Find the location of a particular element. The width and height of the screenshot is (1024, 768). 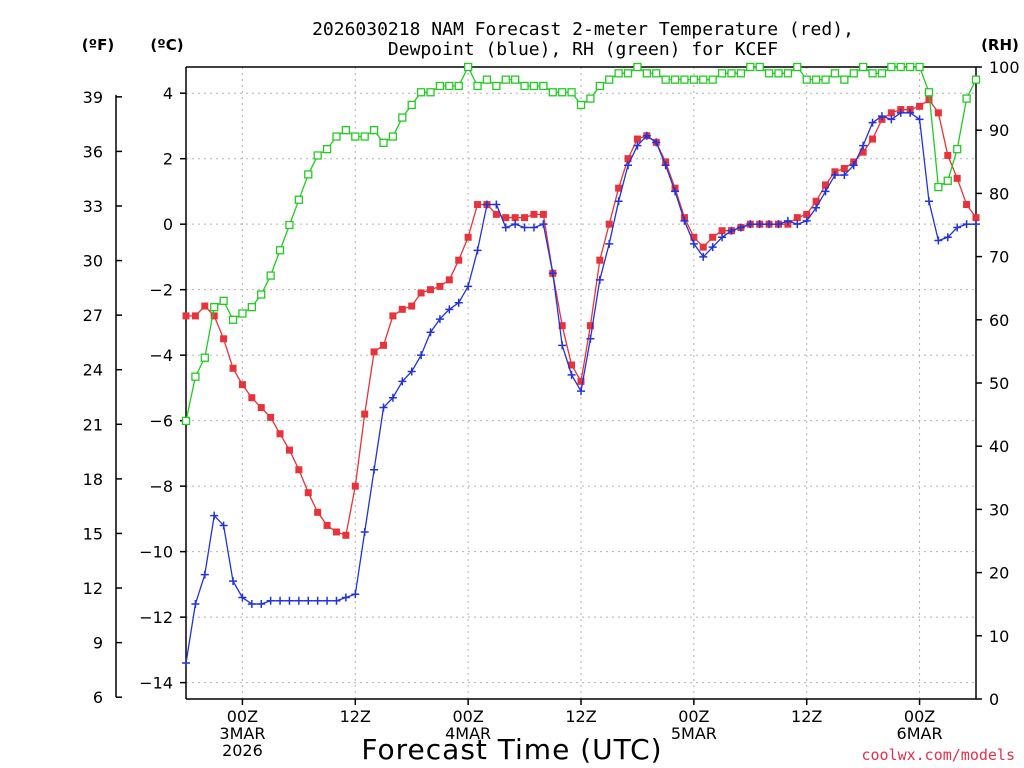

rh-tick-label: 70 is located at coordinates (999, 257).